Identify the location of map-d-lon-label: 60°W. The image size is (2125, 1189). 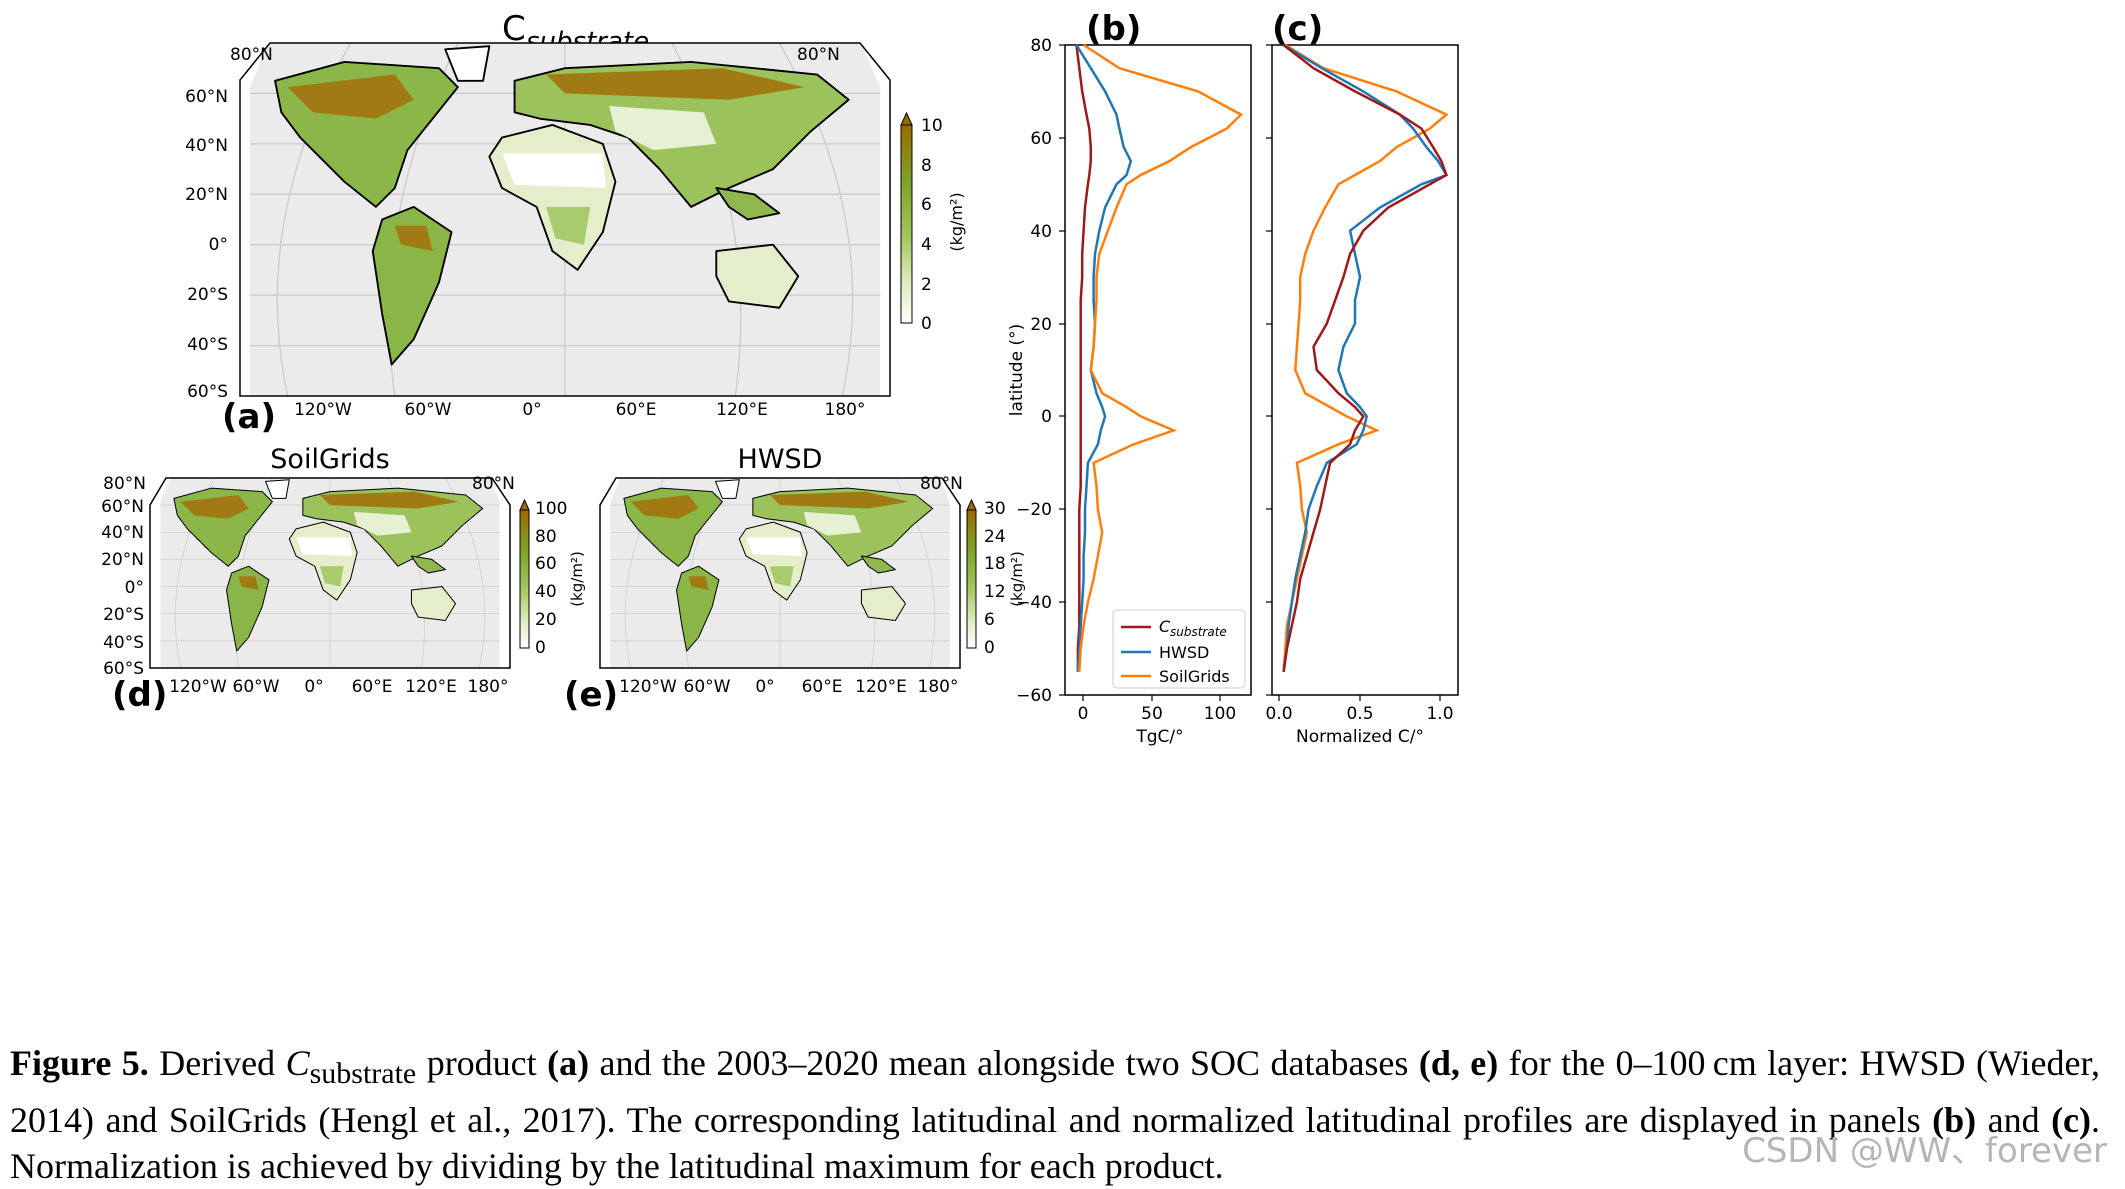
(256, 687).